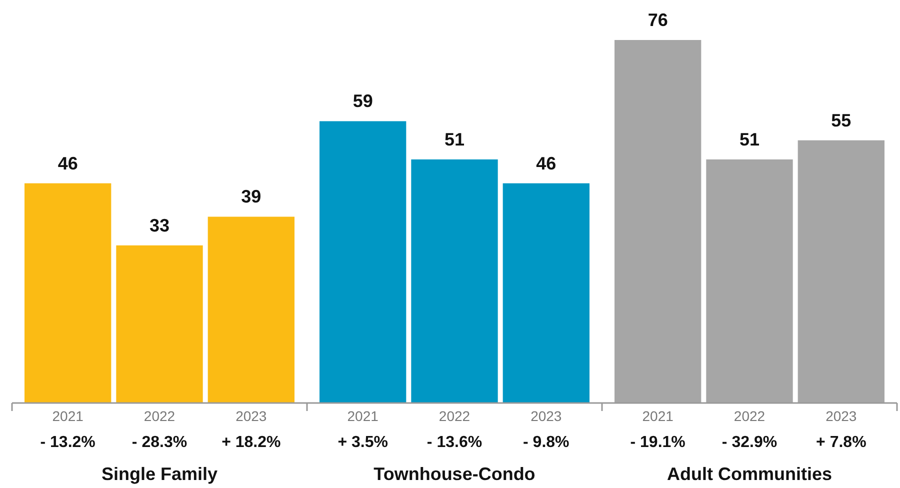  What do you see at coordinates (658, 442) in the screenshot?
I see `text: - 19.1%` at bounding box center [658, 442].